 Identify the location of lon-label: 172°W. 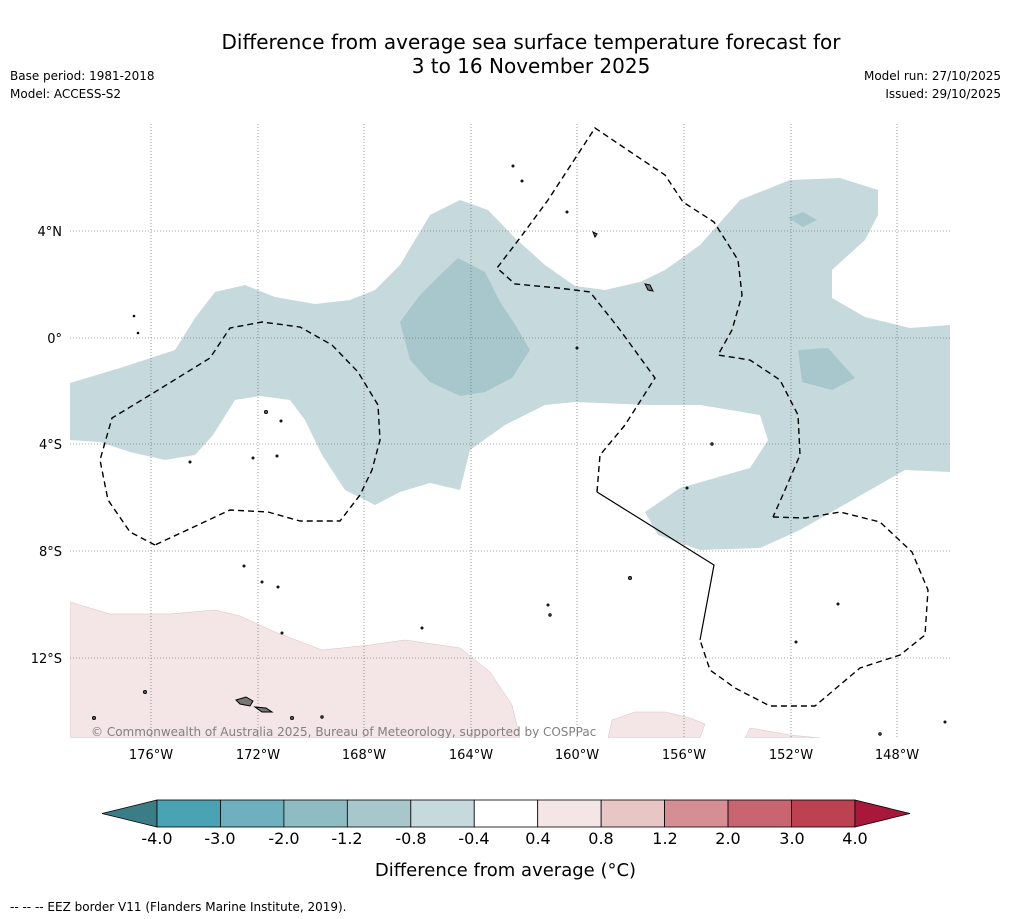
(258, 755).